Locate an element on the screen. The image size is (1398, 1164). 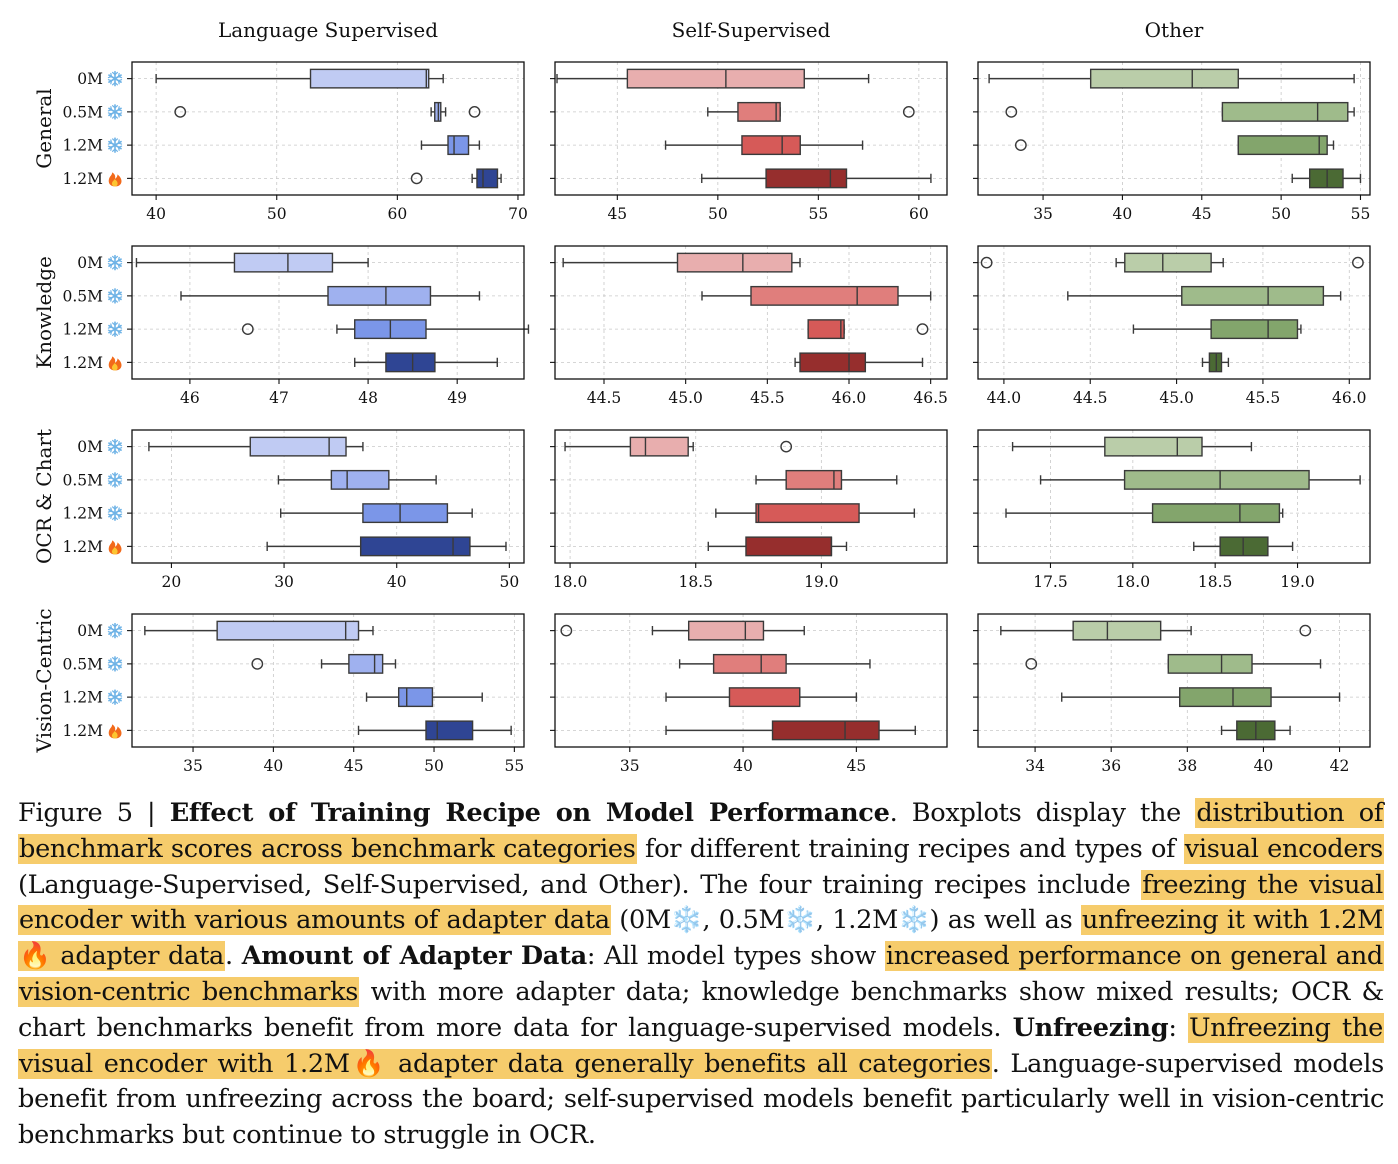
x-tick-label: 19.0 is located at coordinates (821, 582).